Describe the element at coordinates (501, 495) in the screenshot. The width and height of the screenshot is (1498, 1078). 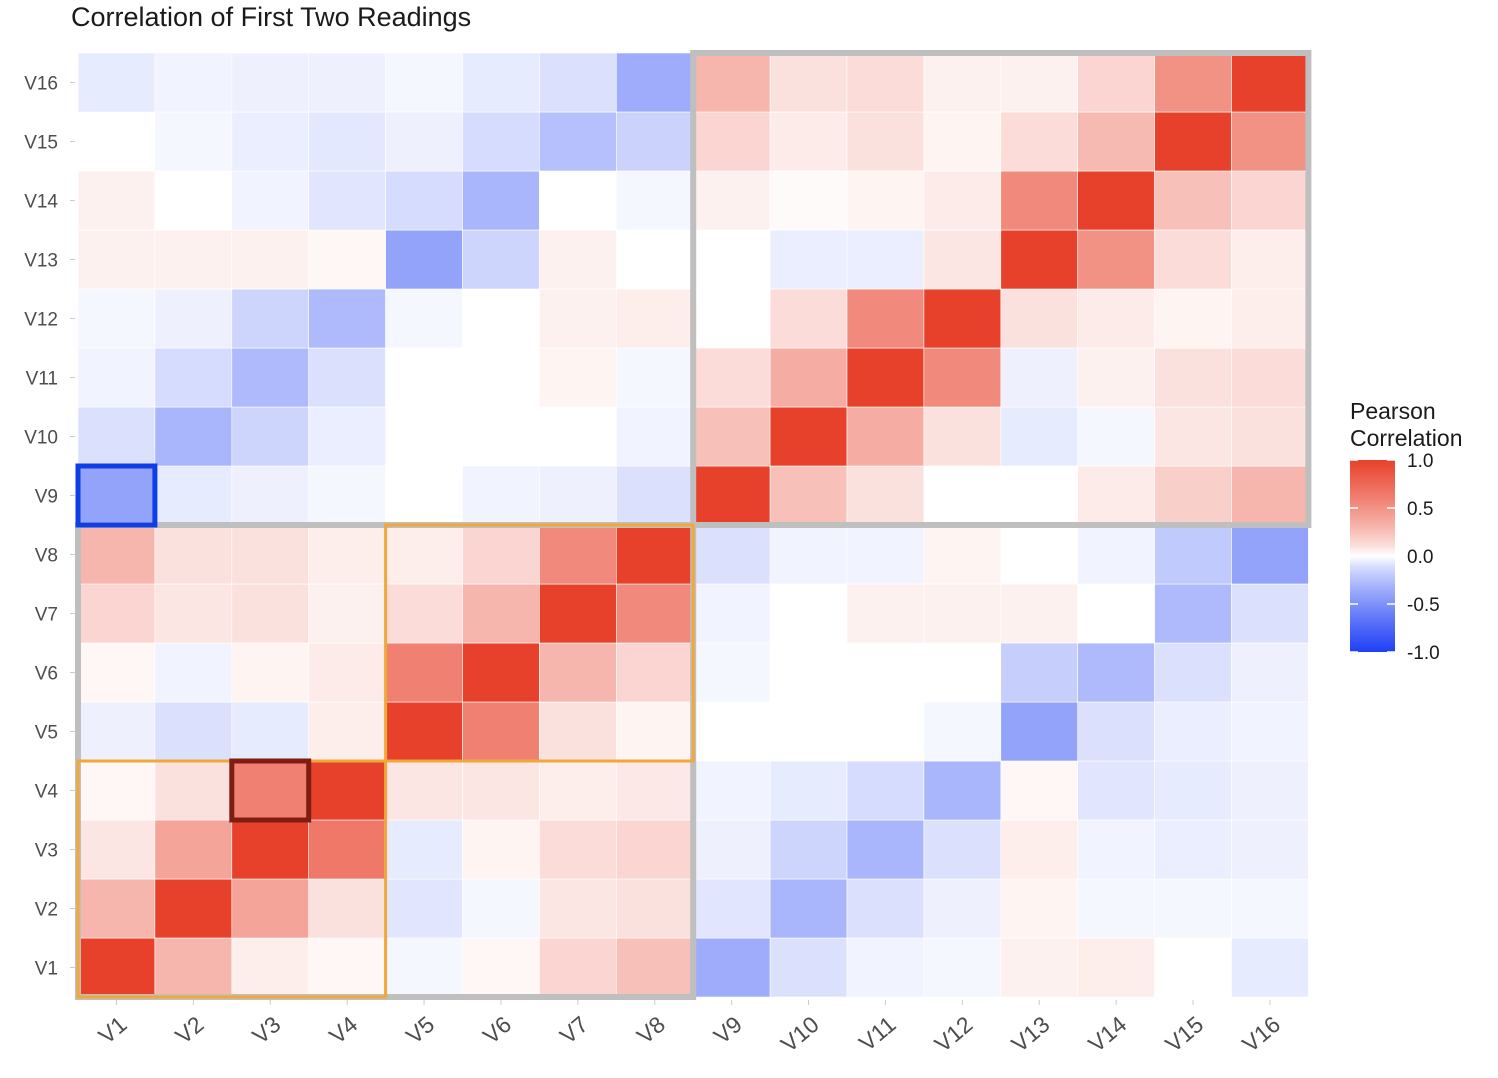
I see `heatmap-cell-V6-V9` at that location.